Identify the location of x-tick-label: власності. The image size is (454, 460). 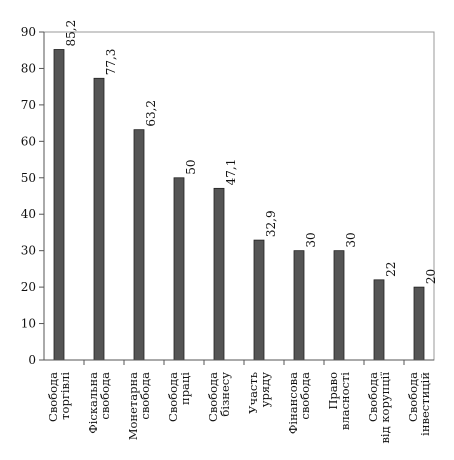
(345, 401).